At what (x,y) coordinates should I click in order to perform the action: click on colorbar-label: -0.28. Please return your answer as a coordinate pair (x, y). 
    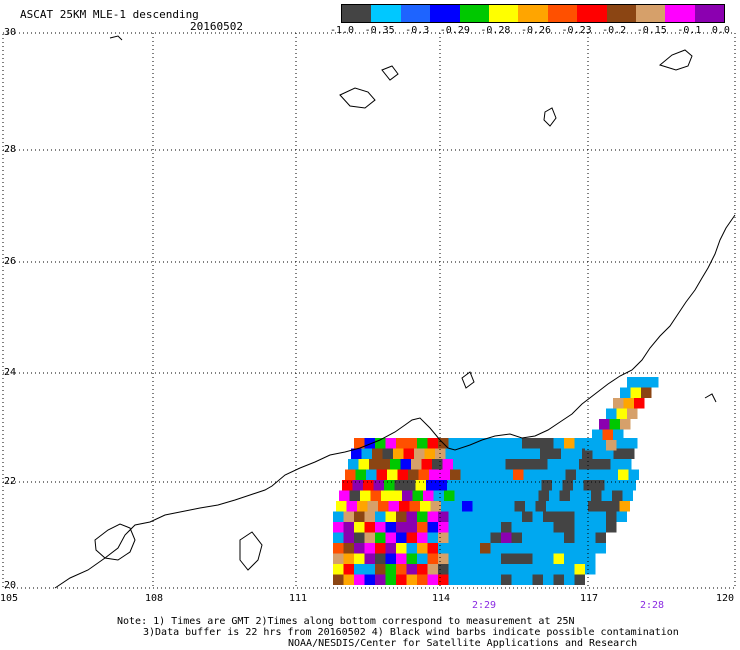
    Looking at the image, I should click on (495, 30).